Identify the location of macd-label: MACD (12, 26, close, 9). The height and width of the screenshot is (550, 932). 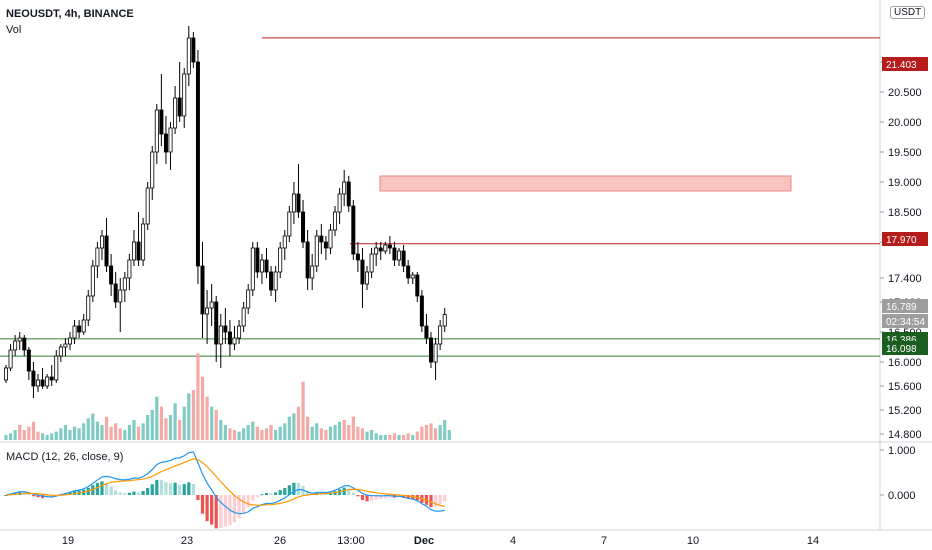
(65, 457).